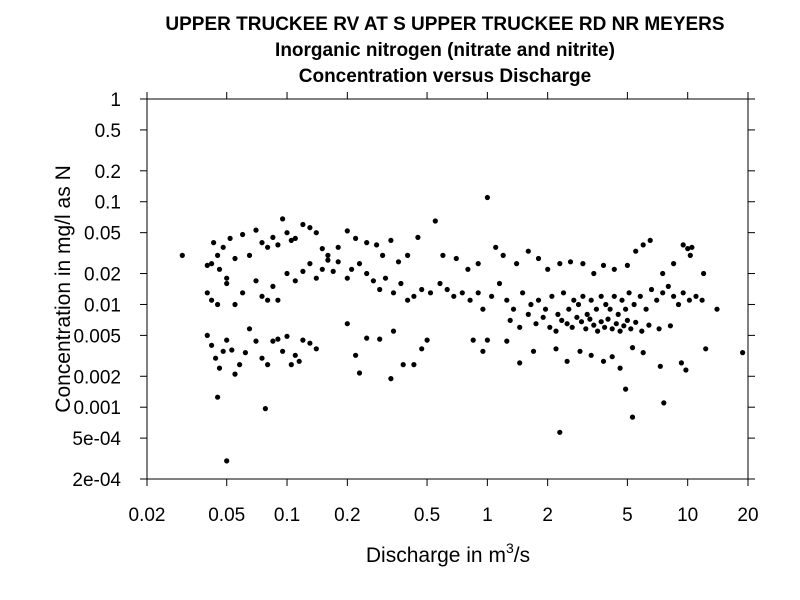  Describe the element at coordinates (510, 548) in the screenshot. I see `x-axis-label-superscript: 3` at that location.